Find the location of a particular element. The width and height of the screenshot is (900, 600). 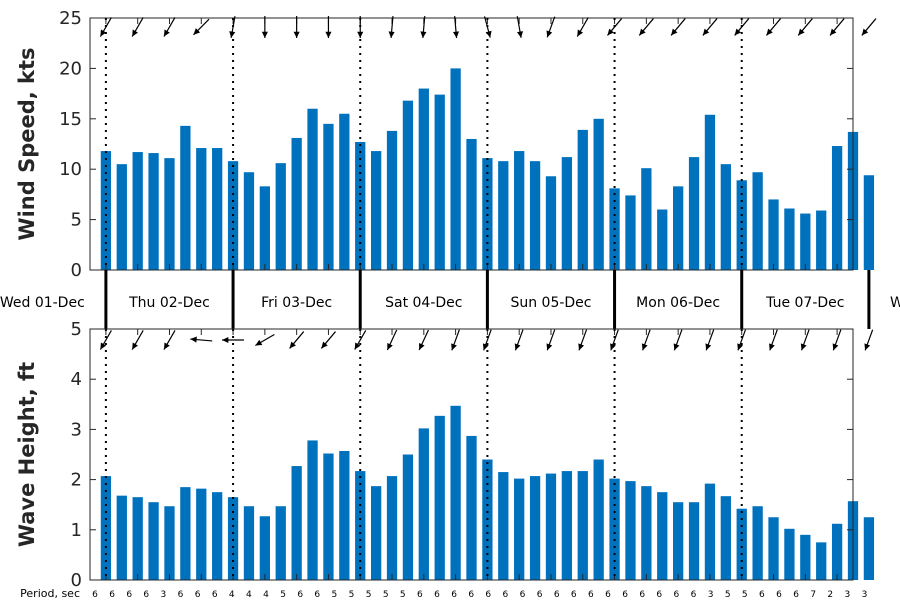

period-value: 2 is located at coordinates (830, 595).